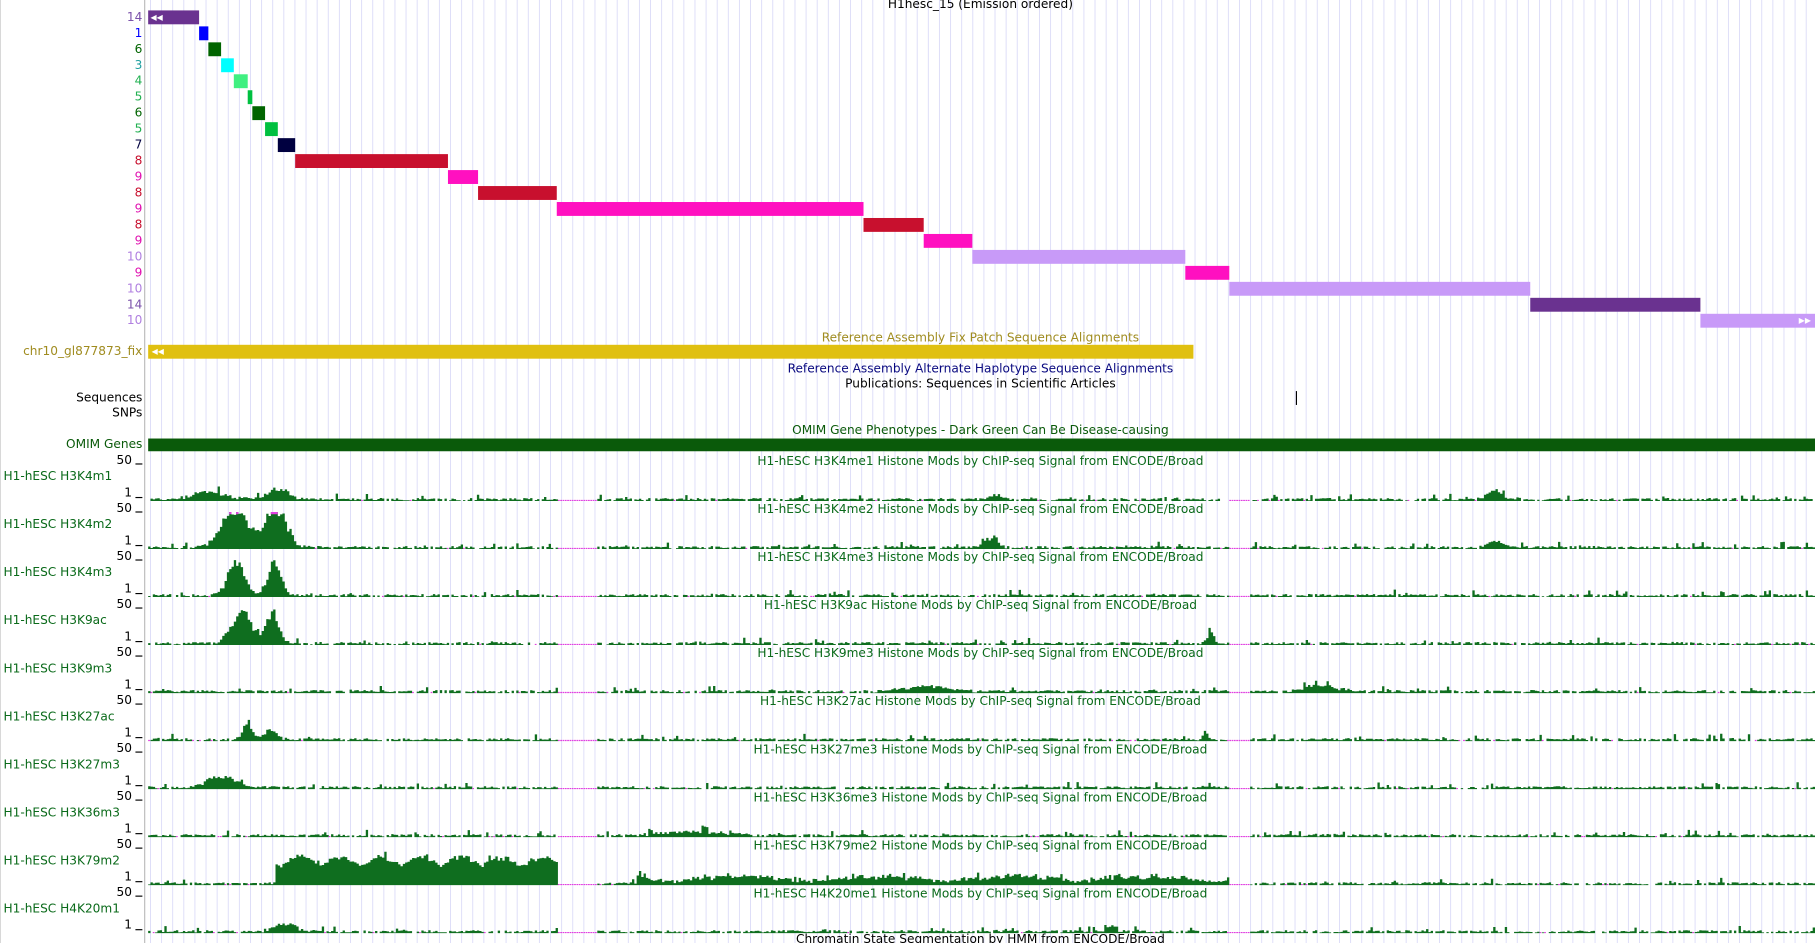  What do you see at coordinates (139, 65) in the screenshot?
I see `state-label: 3` at bounding box center [139, 65].